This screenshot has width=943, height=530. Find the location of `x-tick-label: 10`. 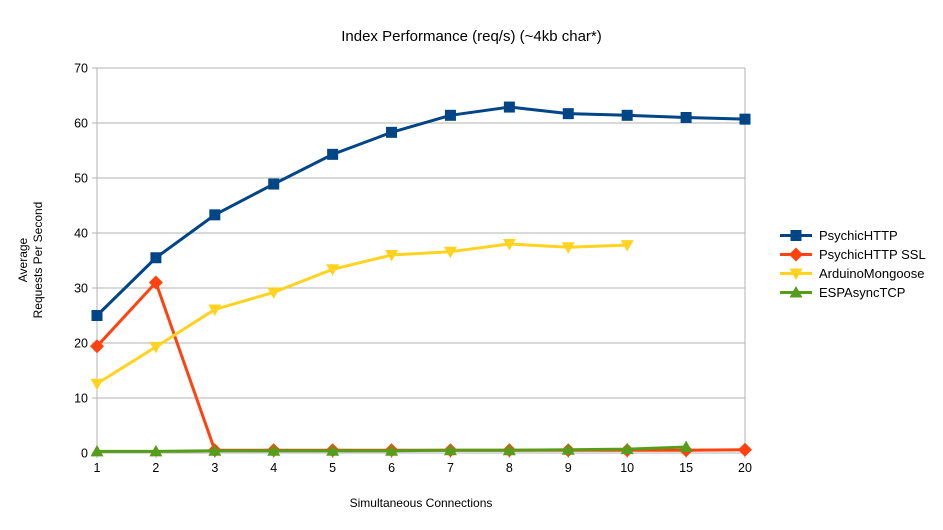

x-tick-label: 10 is located at coordinates (627, 468).